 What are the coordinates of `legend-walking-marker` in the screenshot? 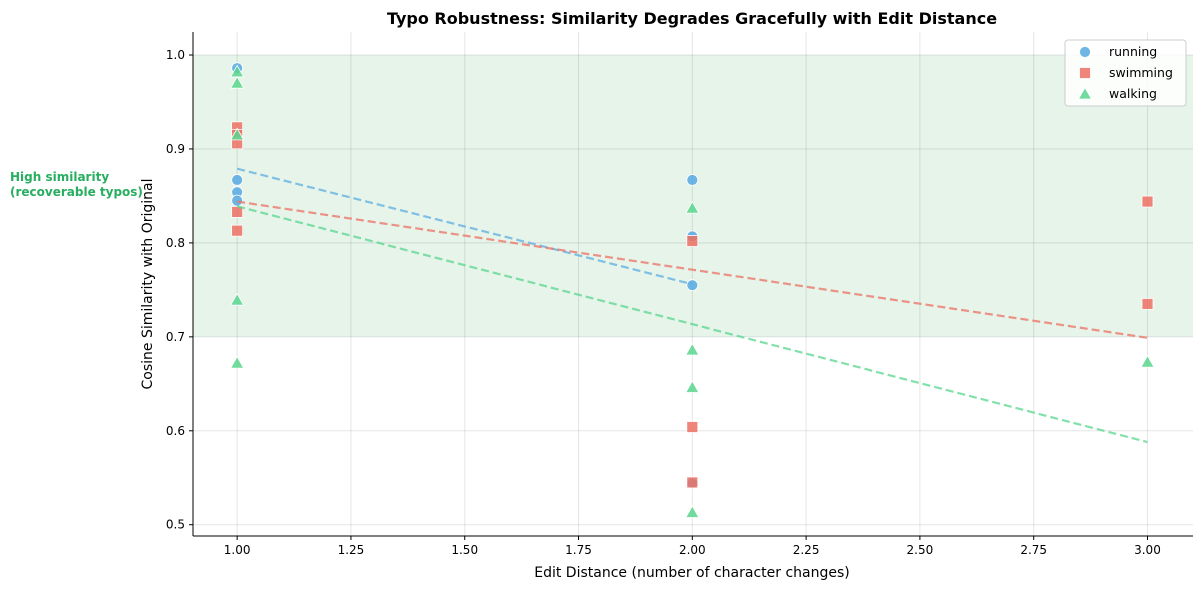 It's located at (1085, 93).